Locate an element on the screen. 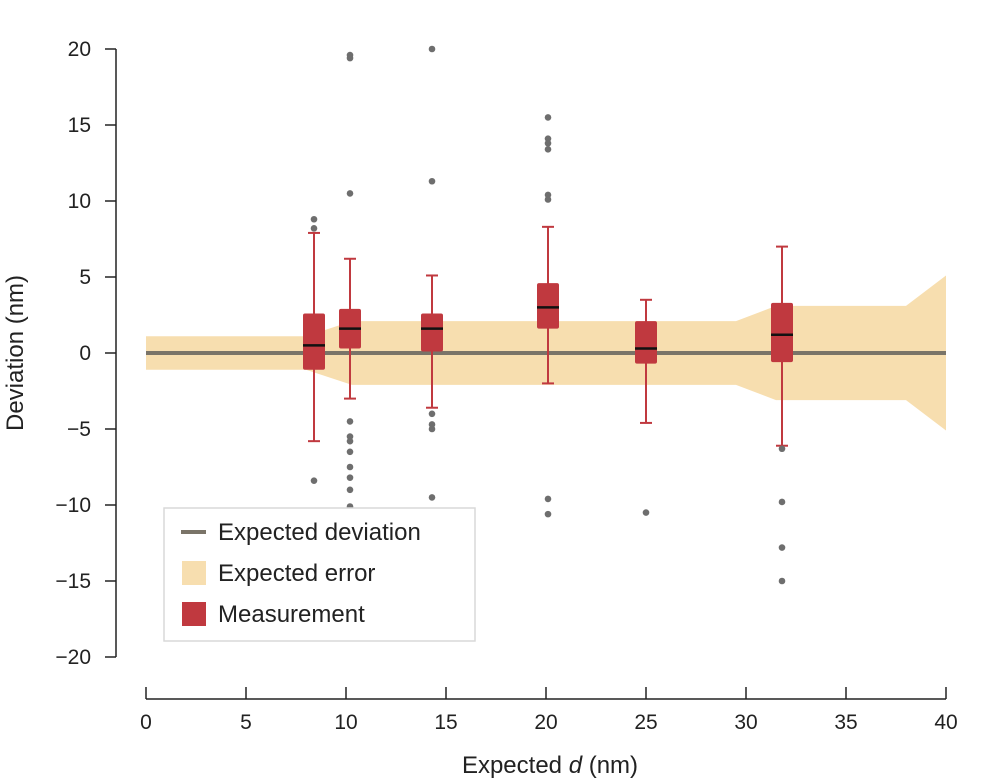  y-tick-label: −10 is located at coordinates (73, 505).